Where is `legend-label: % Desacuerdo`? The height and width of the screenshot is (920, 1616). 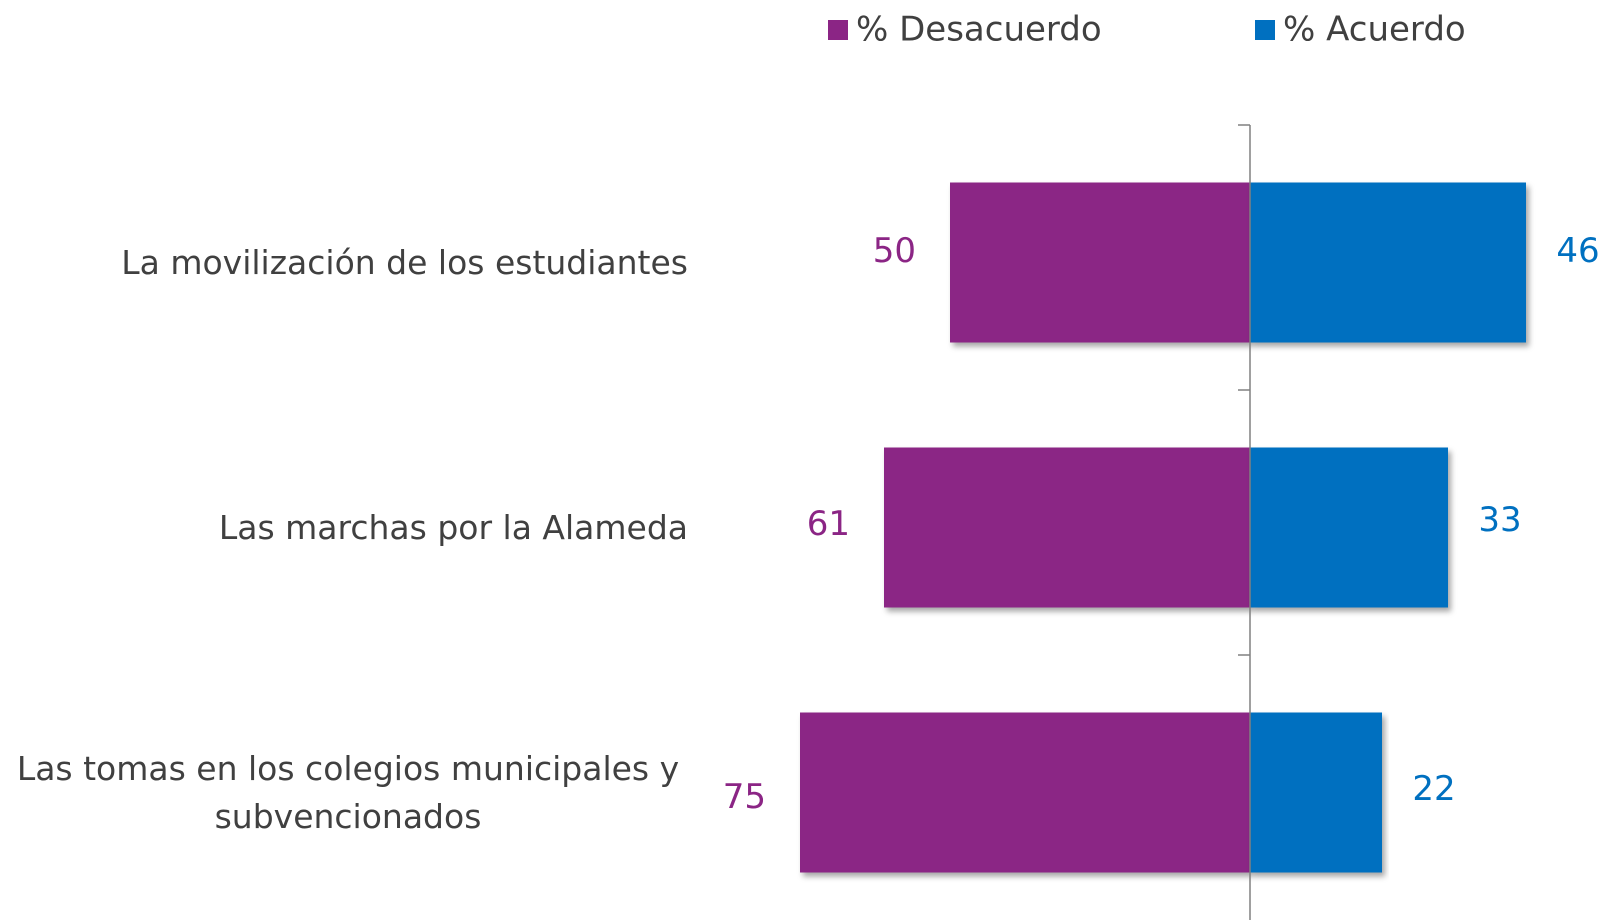 legend-label: % Desacuerdo is located at coordinates (979, 30).